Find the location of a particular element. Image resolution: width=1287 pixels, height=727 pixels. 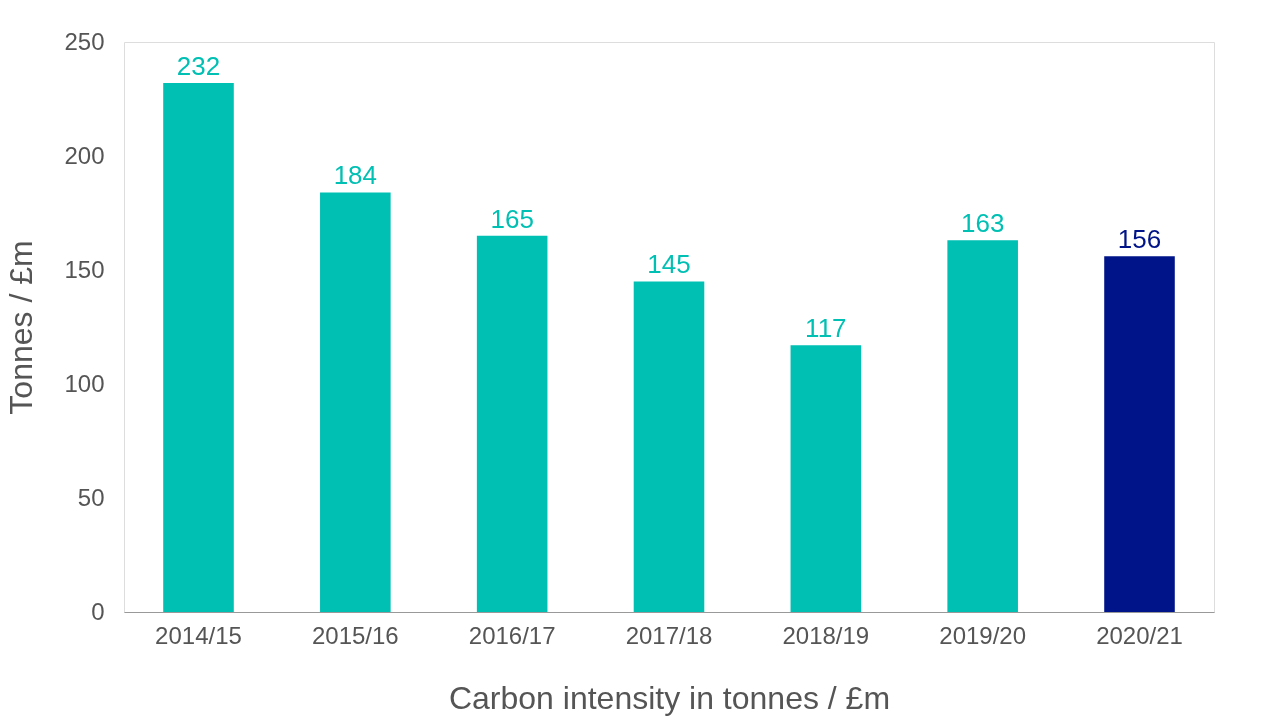

data-label: 165 is located at coordinates (512, 218).